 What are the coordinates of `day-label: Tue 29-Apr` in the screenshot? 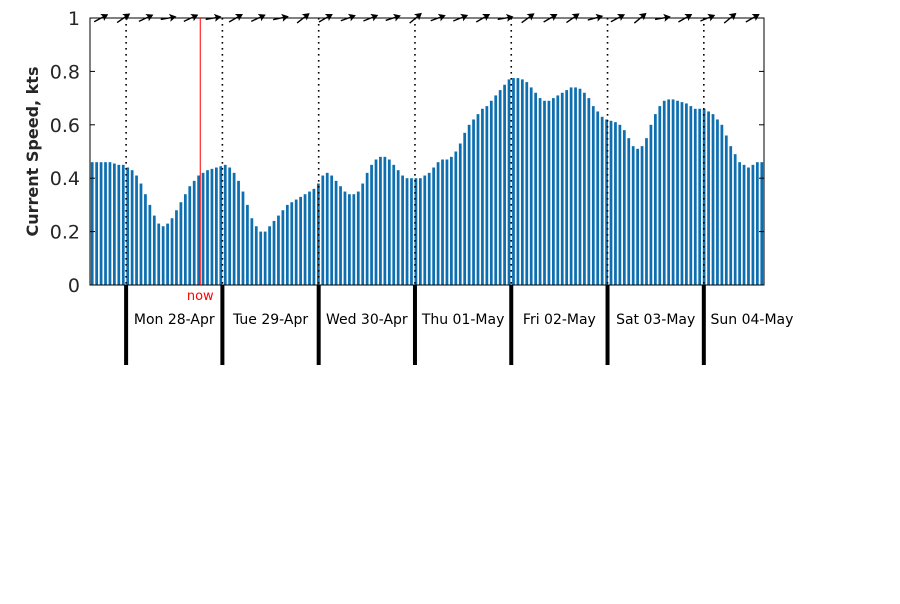 It's located at (270, 320).